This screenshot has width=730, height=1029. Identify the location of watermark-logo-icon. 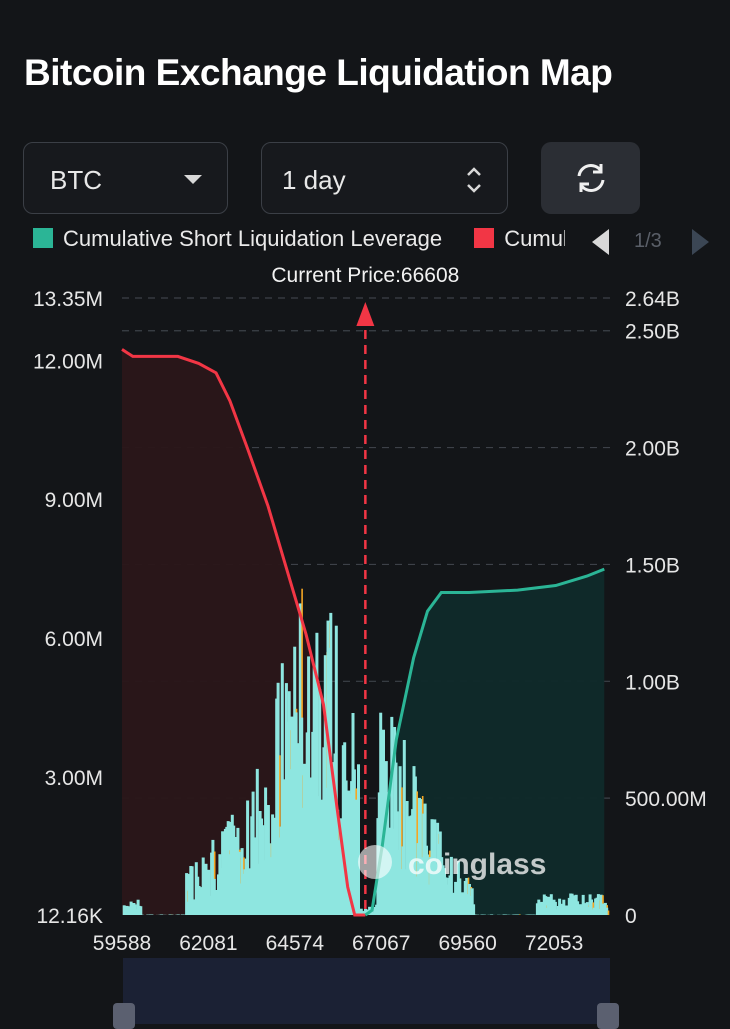
(375, 862).